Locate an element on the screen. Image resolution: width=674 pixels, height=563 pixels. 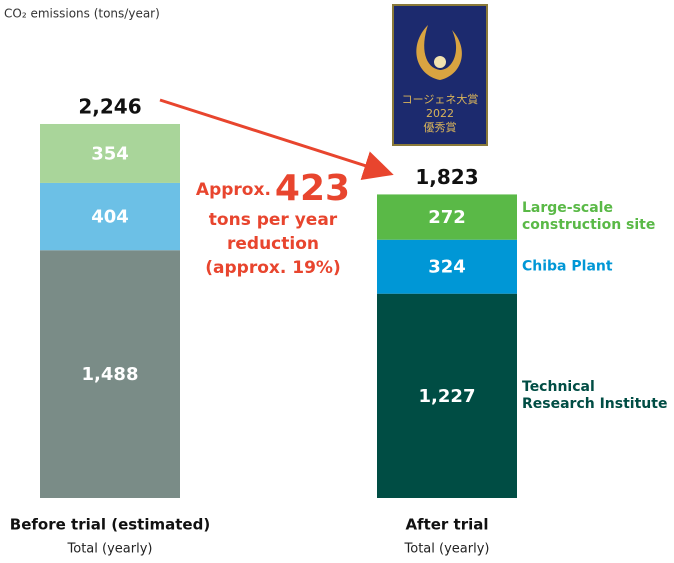
data-label: 354 is located at coordinates (110, 153).